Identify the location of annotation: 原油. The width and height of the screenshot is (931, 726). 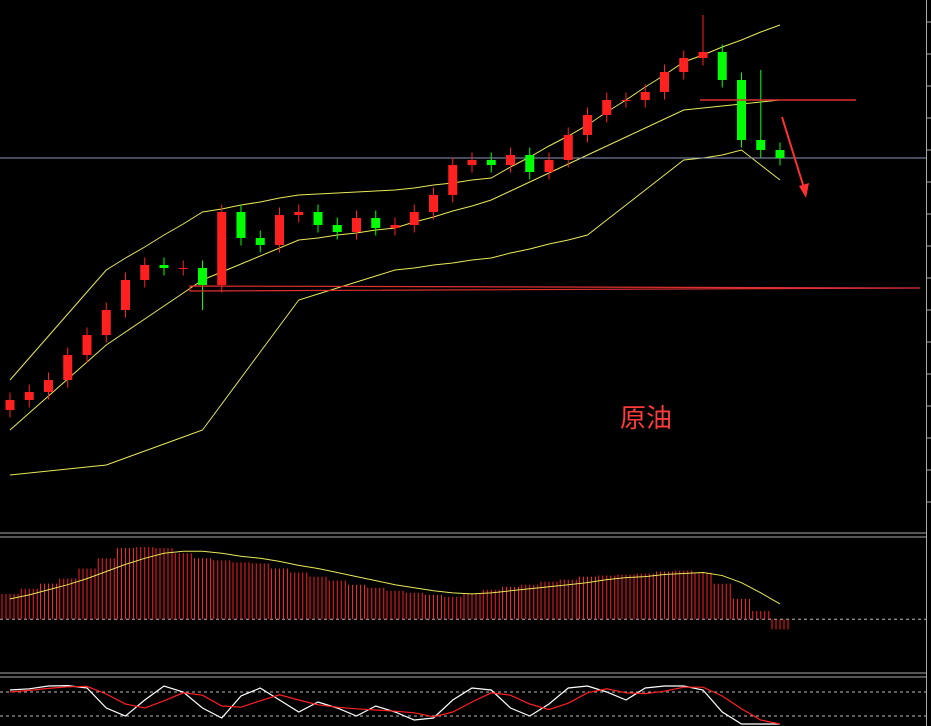
(646, 419).